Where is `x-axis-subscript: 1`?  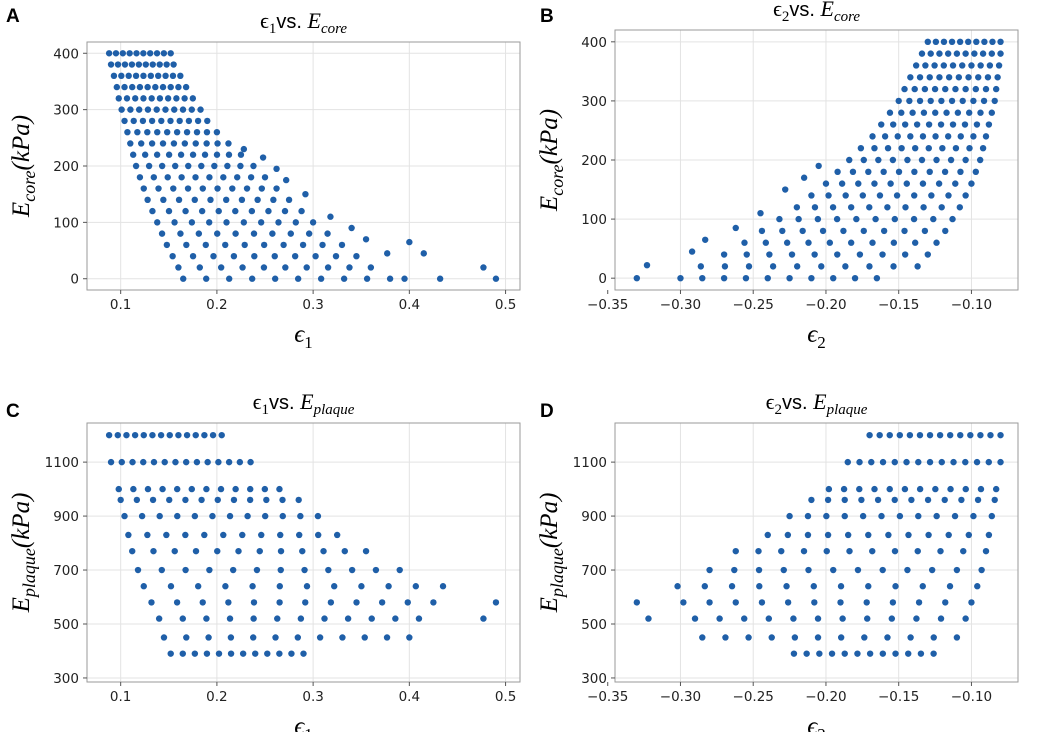
x-axis-subscript: 1 is located at coordinates (308, 342).